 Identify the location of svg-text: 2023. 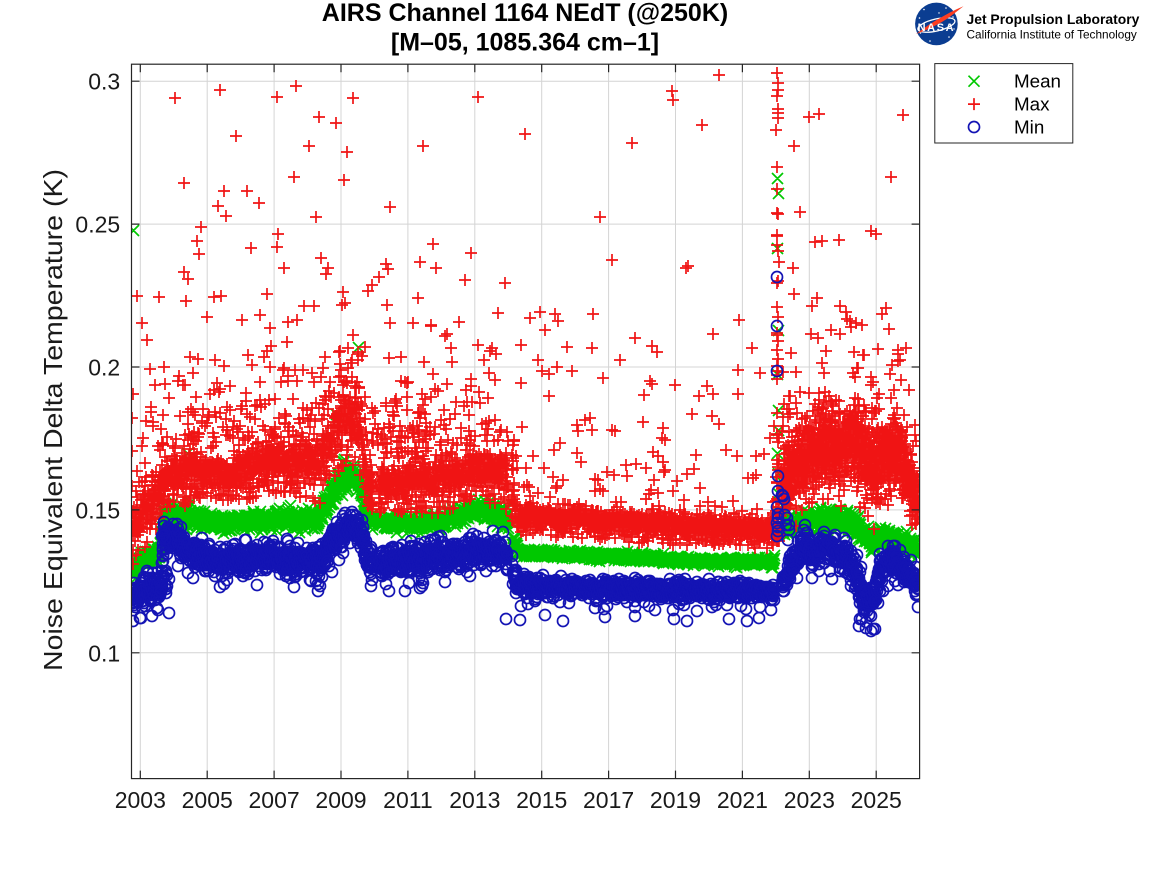
(809, 800).